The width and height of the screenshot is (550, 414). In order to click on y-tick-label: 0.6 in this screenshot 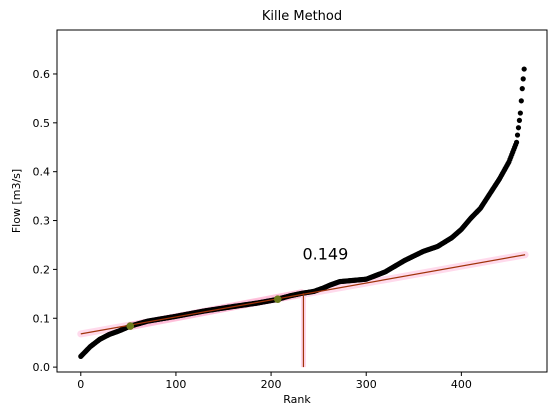, I will do `click(42, 74)`.